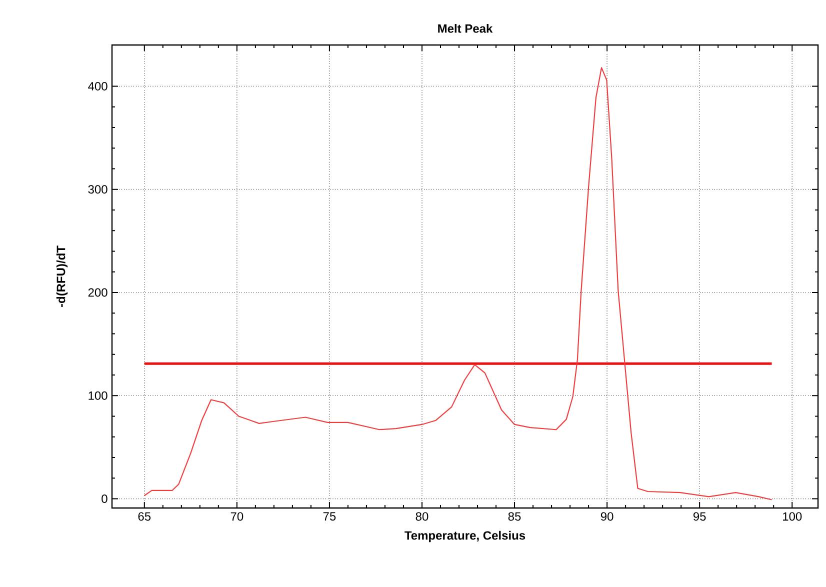 This screenshot has width=826, height=587. Describe the element at coordinates (144, 516) in the screenshot. I see `x-tick-label: 65` at that location.